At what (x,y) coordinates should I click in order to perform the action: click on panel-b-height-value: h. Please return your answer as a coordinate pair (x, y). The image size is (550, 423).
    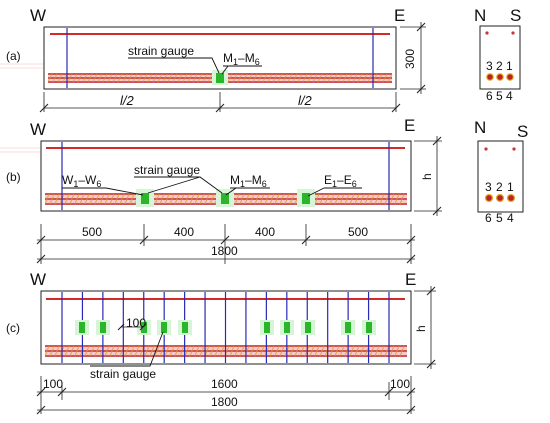
    Looking at the image, I should click on (427, 176).